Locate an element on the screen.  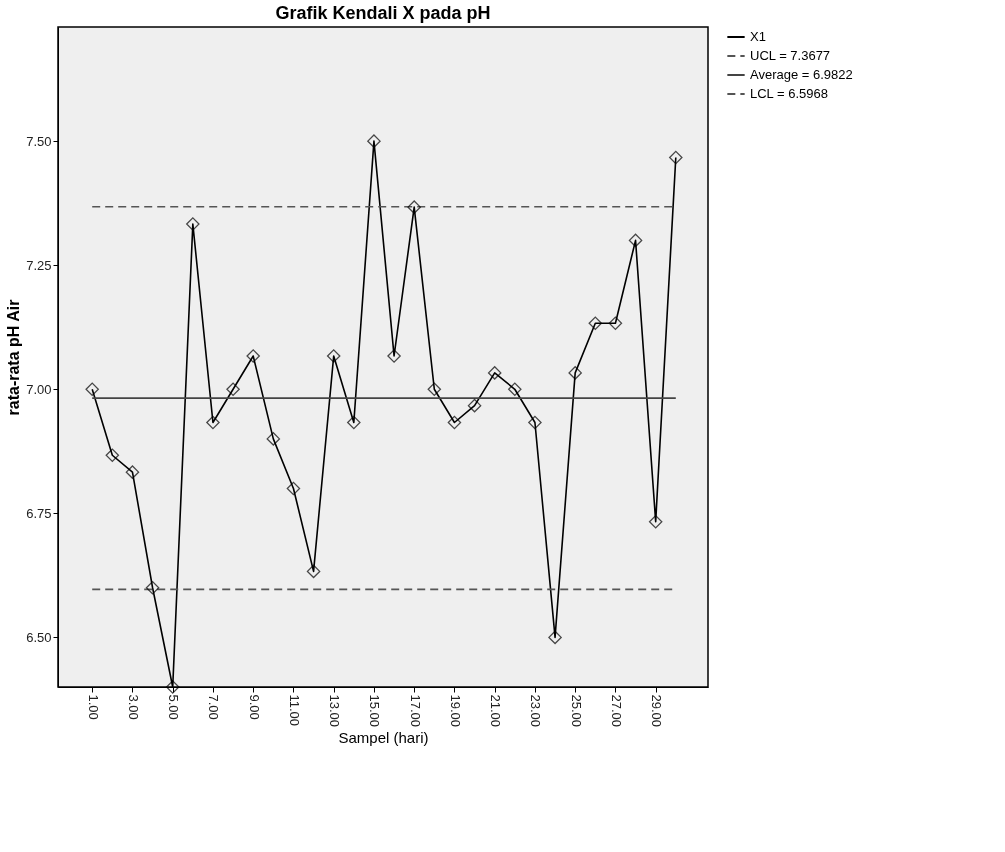
x-tick-label: 21.00 is located at coordinates (496, 711).